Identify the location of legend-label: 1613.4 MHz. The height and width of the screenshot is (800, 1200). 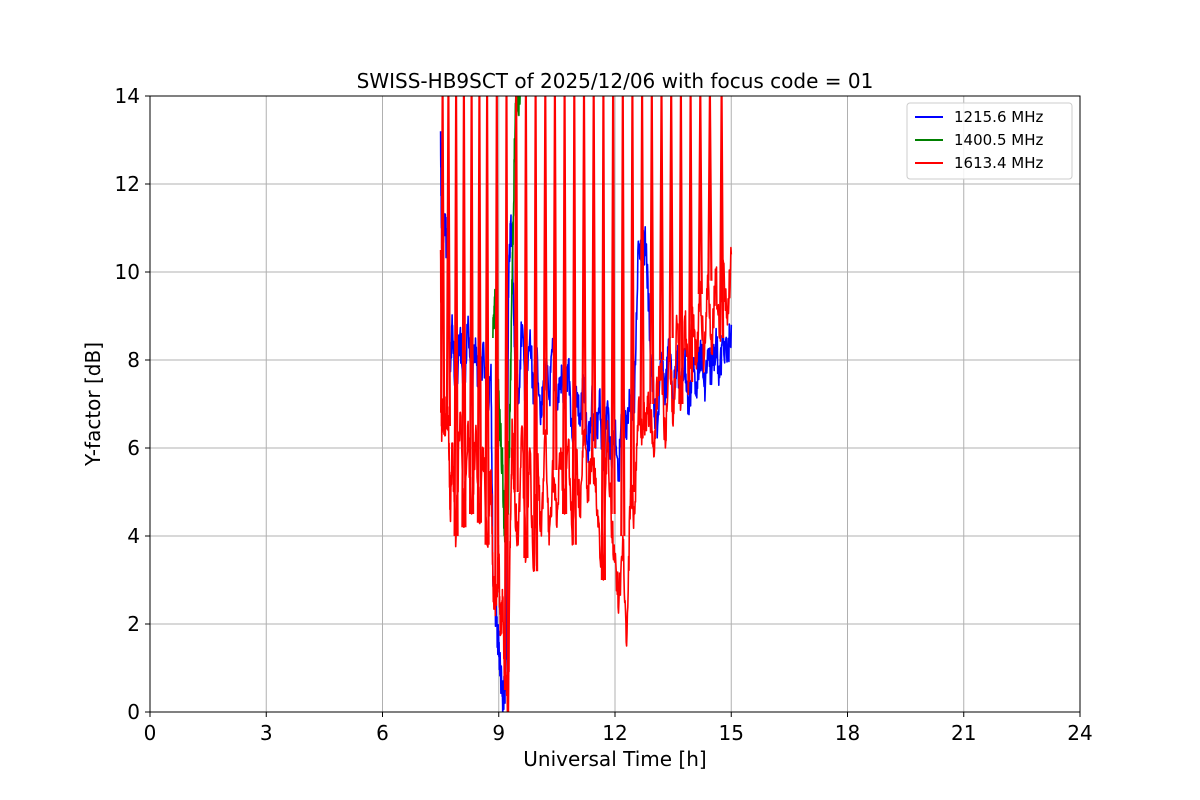
(998, 163).